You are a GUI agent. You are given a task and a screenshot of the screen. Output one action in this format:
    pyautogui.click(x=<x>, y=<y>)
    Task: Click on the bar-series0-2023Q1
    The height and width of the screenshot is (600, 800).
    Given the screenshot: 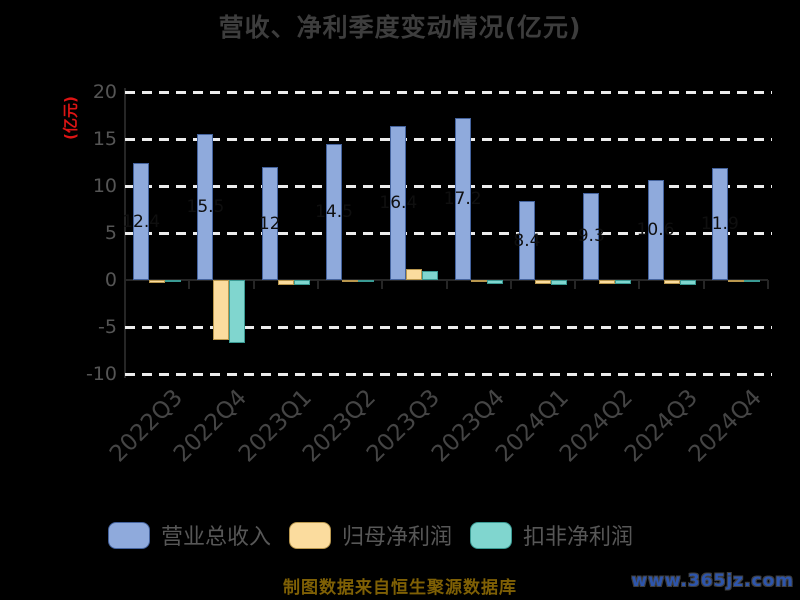 What is the action you would take?
    pyautogui.click(x=269, y=223)
    